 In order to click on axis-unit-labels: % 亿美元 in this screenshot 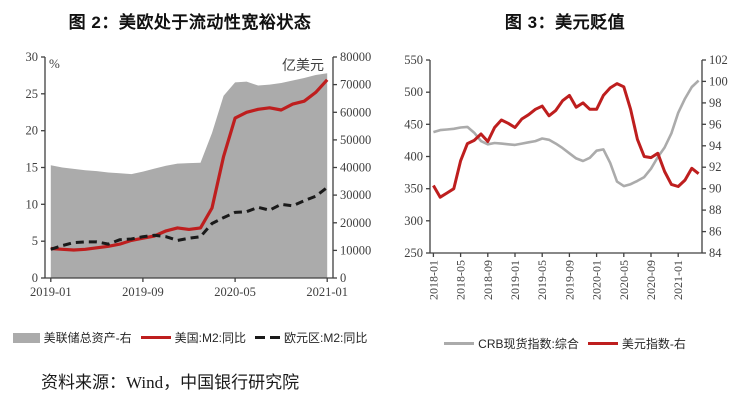, I will do `click(186, 65)`.